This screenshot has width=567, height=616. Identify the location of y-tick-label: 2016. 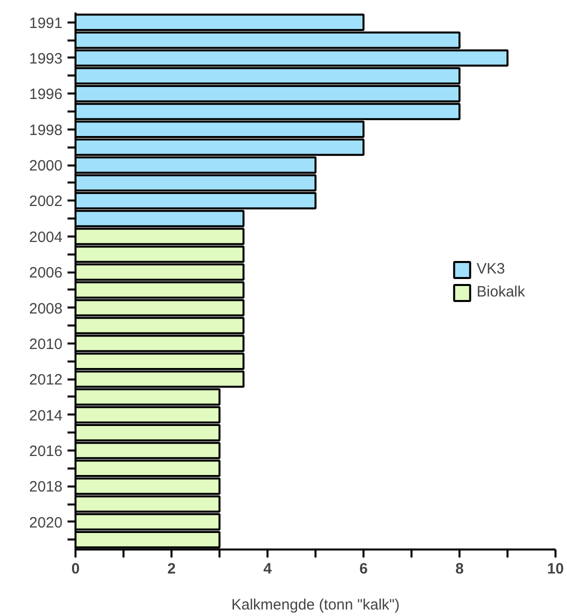
(46, 451).